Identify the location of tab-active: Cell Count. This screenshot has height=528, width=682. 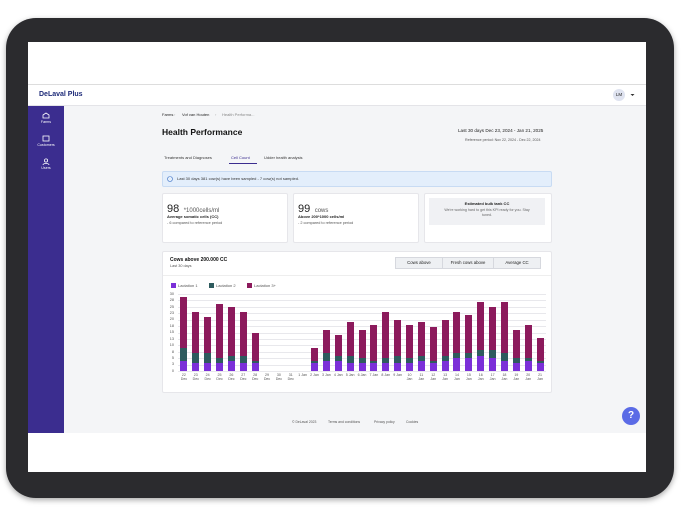
(240, 157).